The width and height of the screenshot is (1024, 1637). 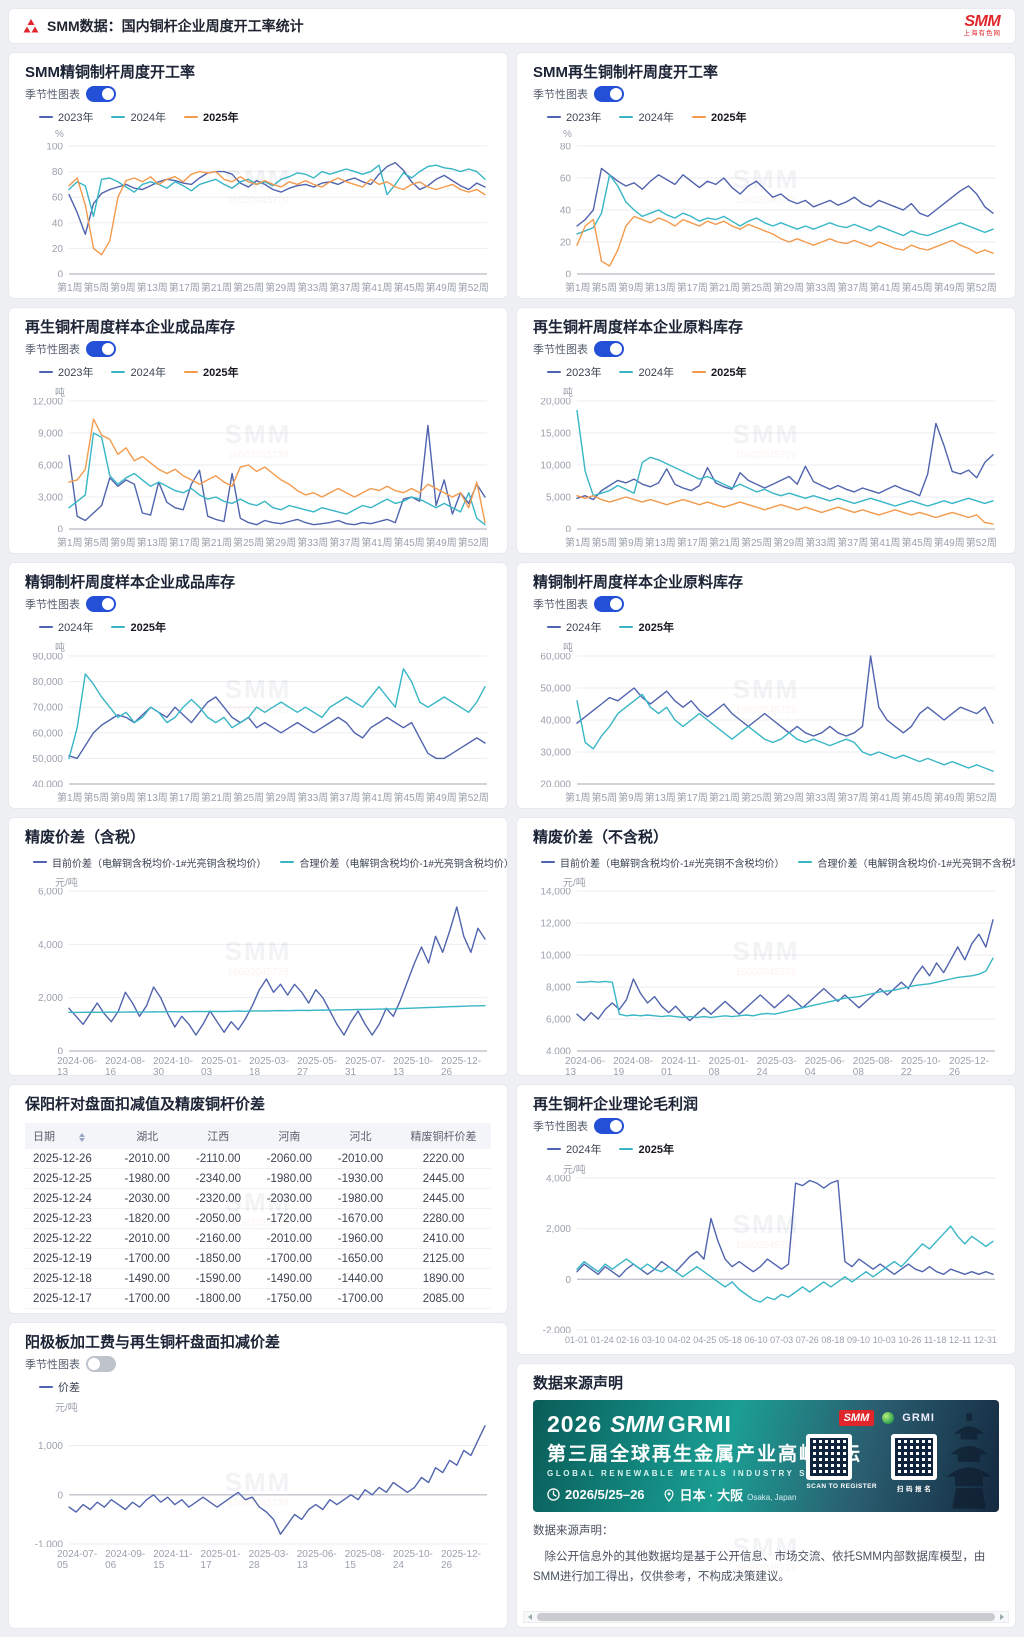 What do you see at coordinates (365, 1066) in the screenshot?
I see `x-tick-label: 2025-07-31` at bounding box center [365, 1066].